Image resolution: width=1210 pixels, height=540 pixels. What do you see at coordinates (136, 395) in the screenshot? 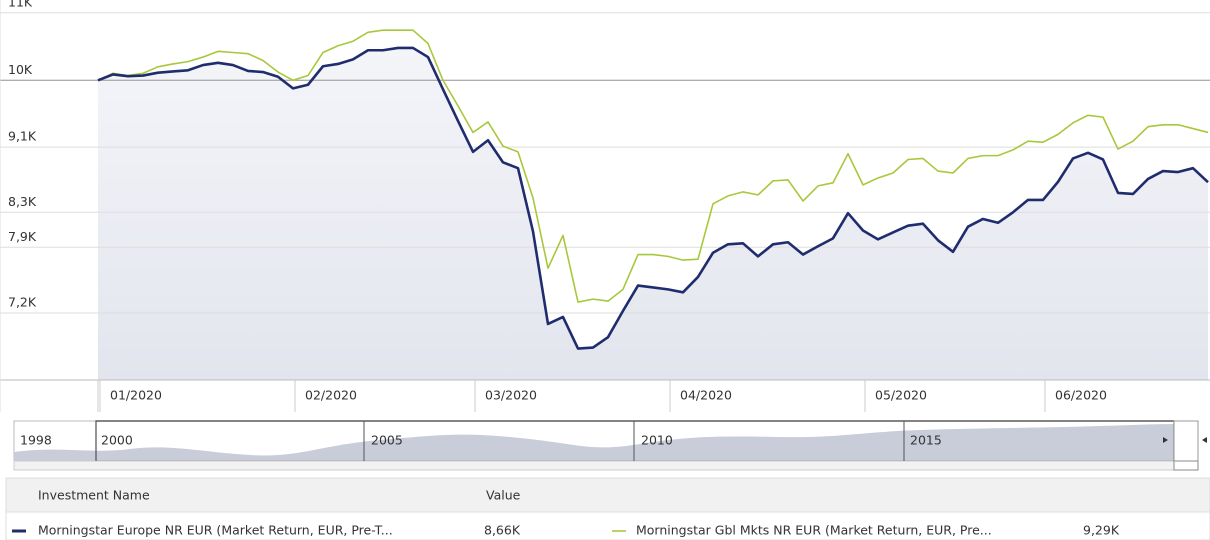
I see `x-tick-label: 01/2020` at bounding box center [136, 395].